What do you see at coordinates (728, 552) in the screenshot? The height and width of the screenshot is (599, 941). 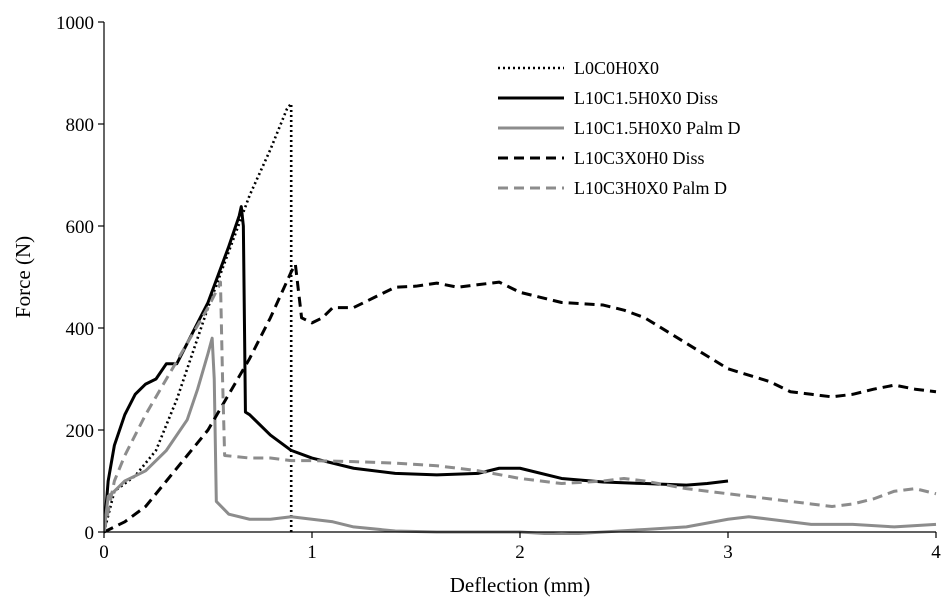 I see `x-tick-label: 3` at bounding box center [728, 552].